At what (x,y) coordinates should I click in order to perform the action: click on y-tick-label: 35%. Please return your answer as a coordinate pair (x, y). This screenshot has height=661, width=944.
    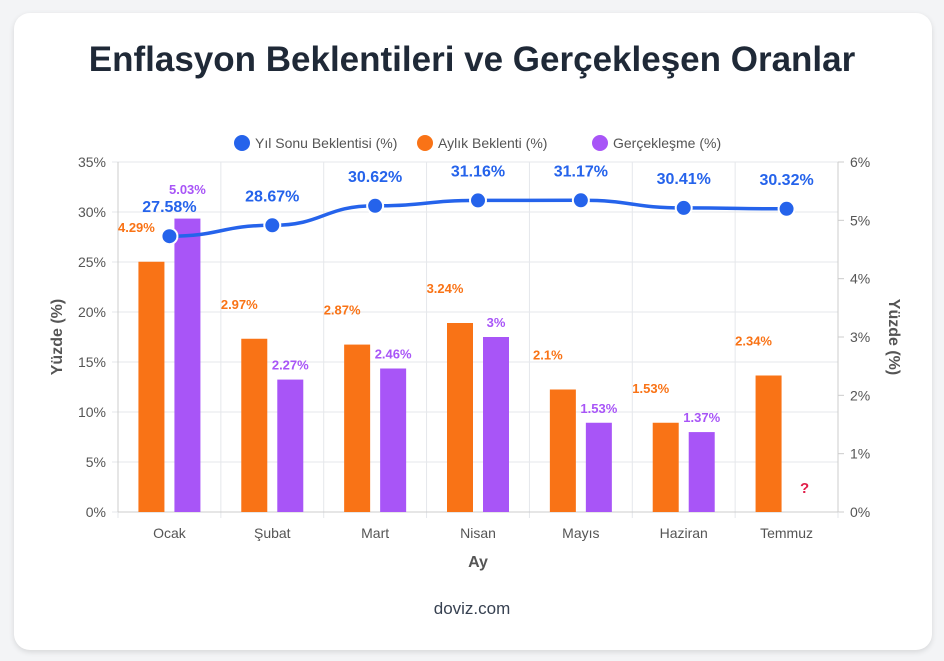
    Looking at the image, I should click on (92, 162).